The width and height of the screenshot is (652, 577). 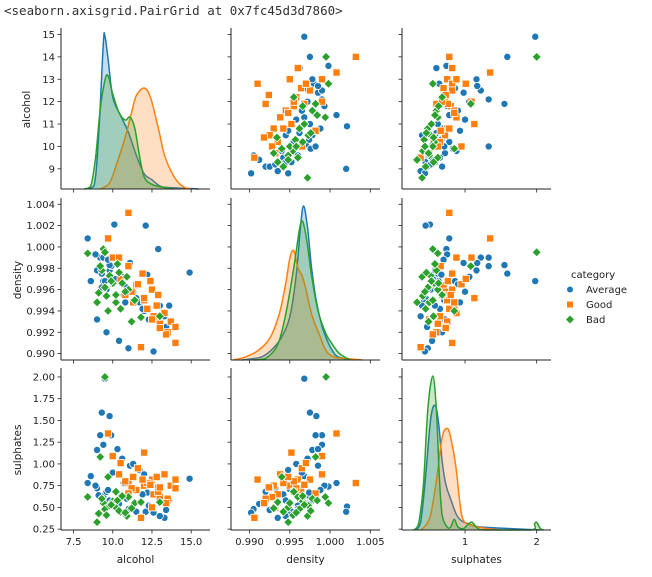 What do you see at coordinates (48, 102) in the screenshot?
I see `y-tick-label: 12` at bounding box center [48, 102].